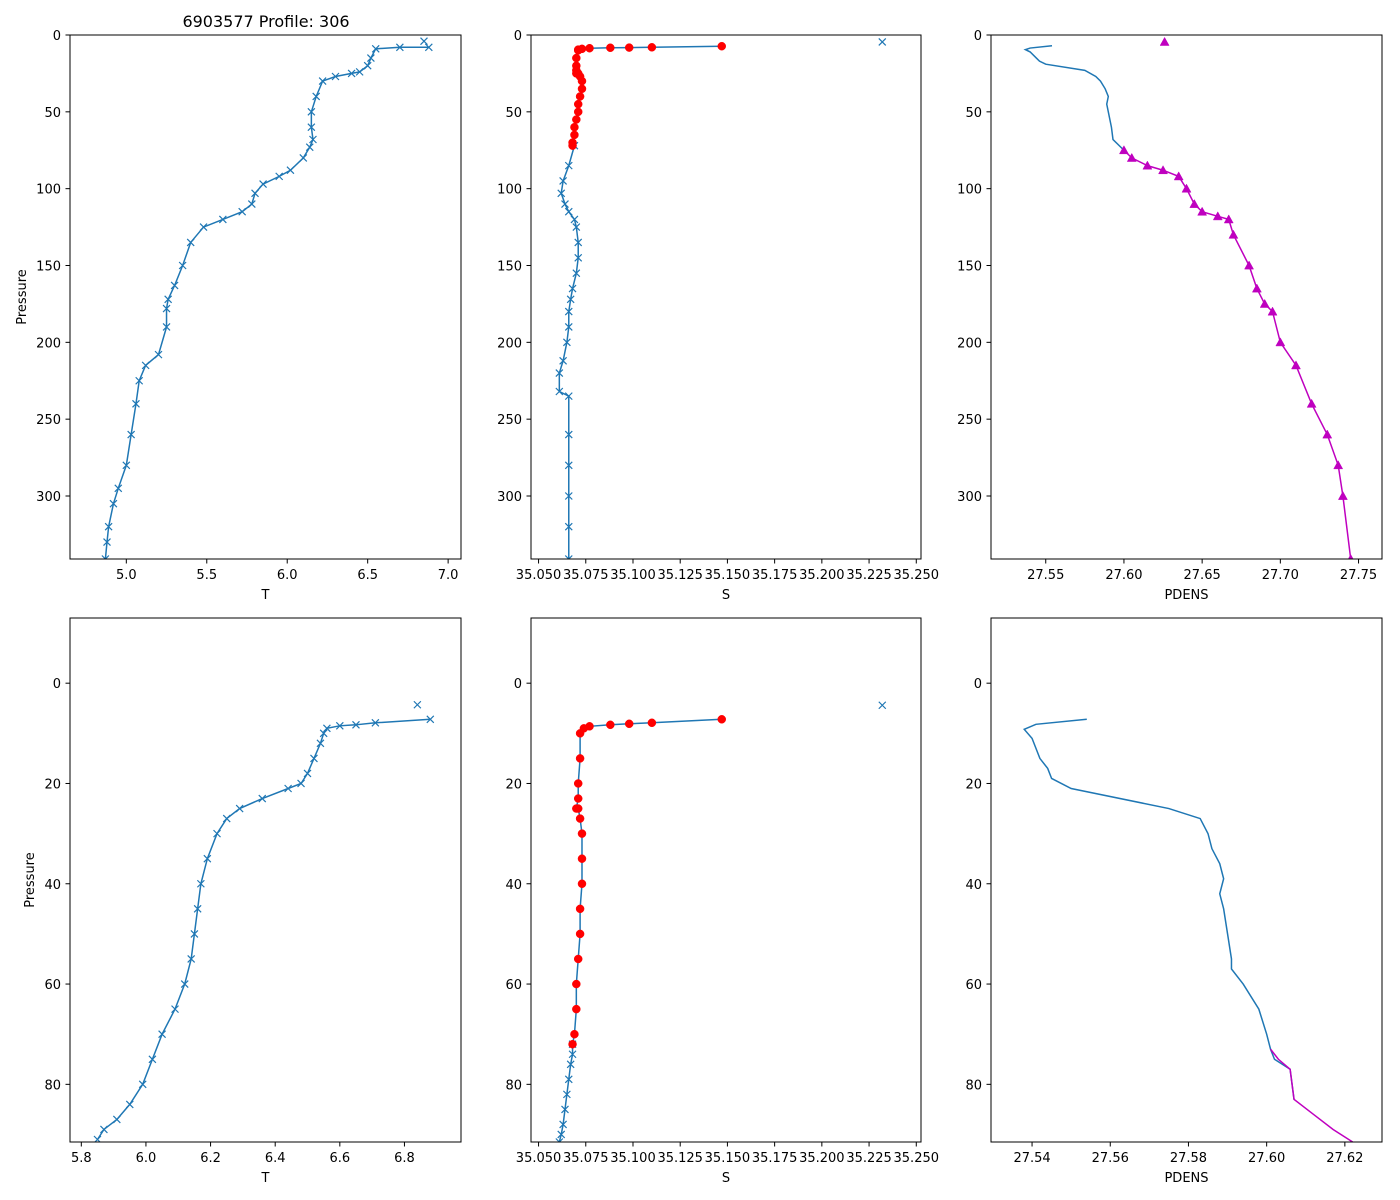  What do you see at coordinates (448, 575) in the screenshot?
I see `x-tick-label: 7.0` at bounding box center [448, 575].